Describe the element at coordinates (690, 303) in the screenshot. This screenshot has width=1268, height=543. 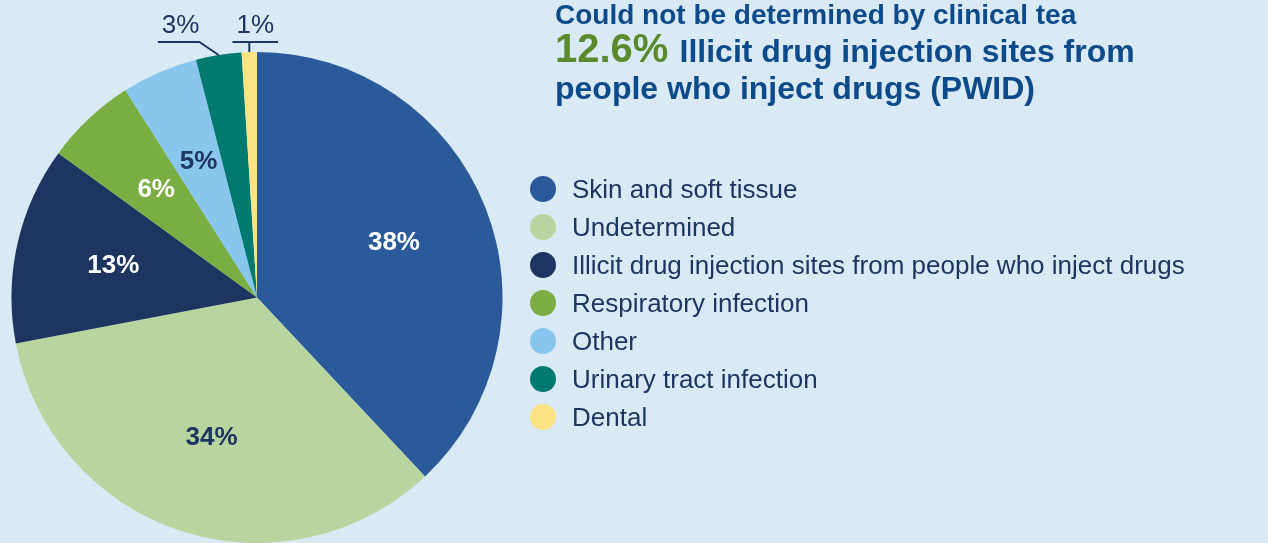
I see `legend-label: Respiratory infection` at that location.